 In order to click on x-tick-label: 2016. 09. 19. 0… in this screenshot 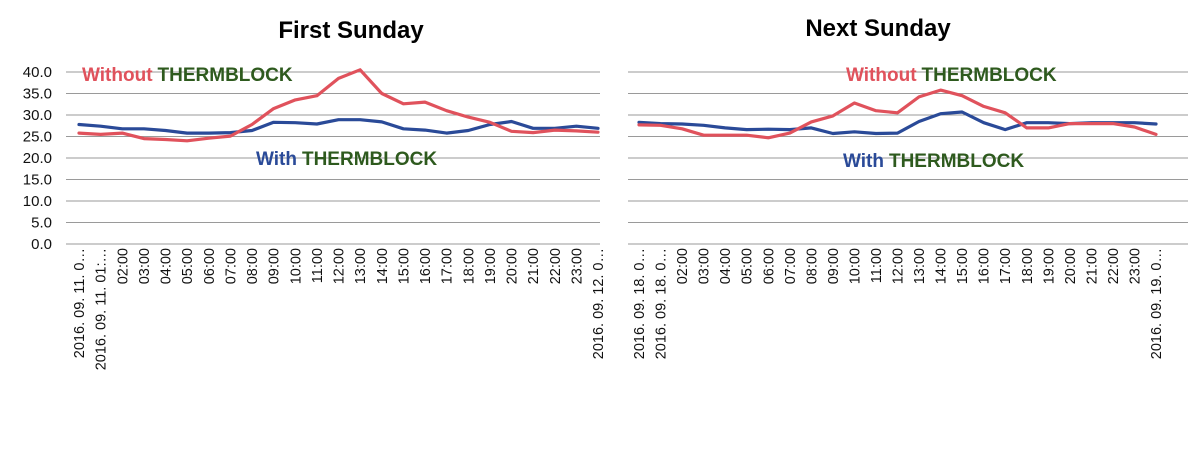, I will do `click(1157, 303)`.